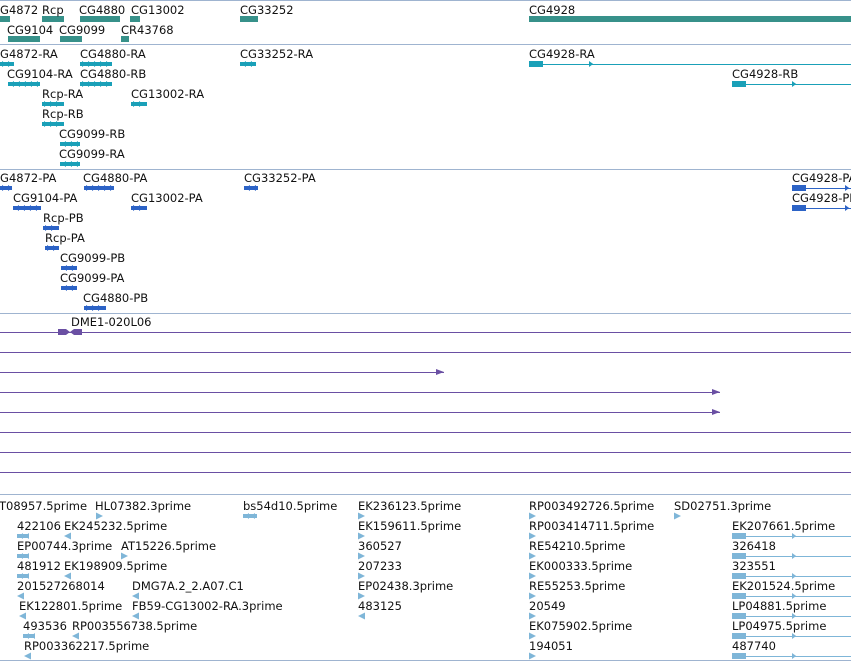 This screenshot has width=851, height=661. Describe the element at coordinates (70, 609) in the screenshot. I see `est-feature: EK122801.5prime` at that location.